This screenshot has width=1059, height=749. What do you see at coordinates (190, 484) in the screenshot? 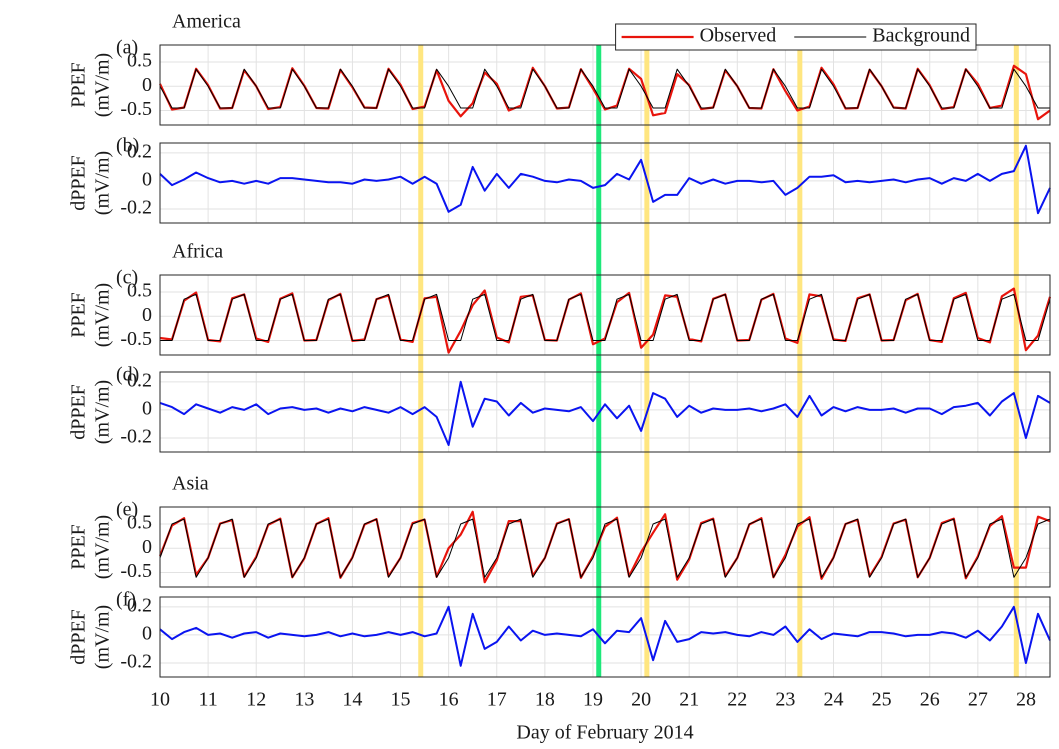
I see `panel-title: Asia` at bounding box center [190, 484].